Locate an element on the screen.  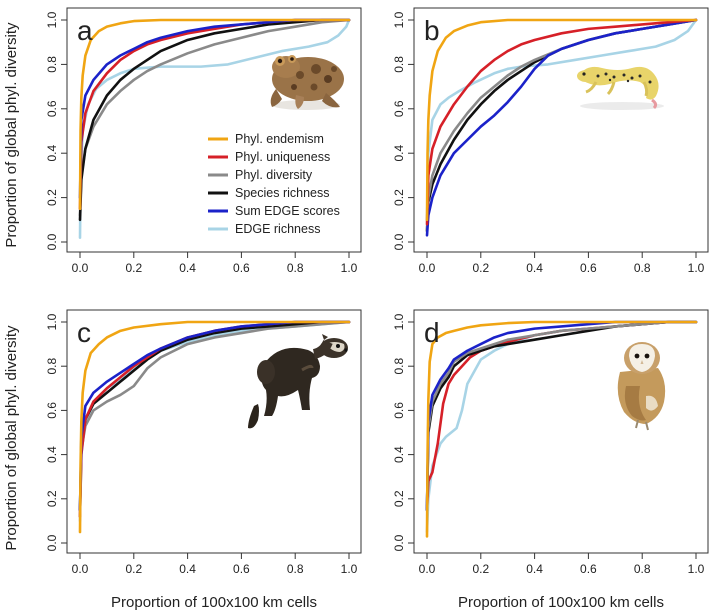
panel-letter-a: a is located at coordinates (85, 30).